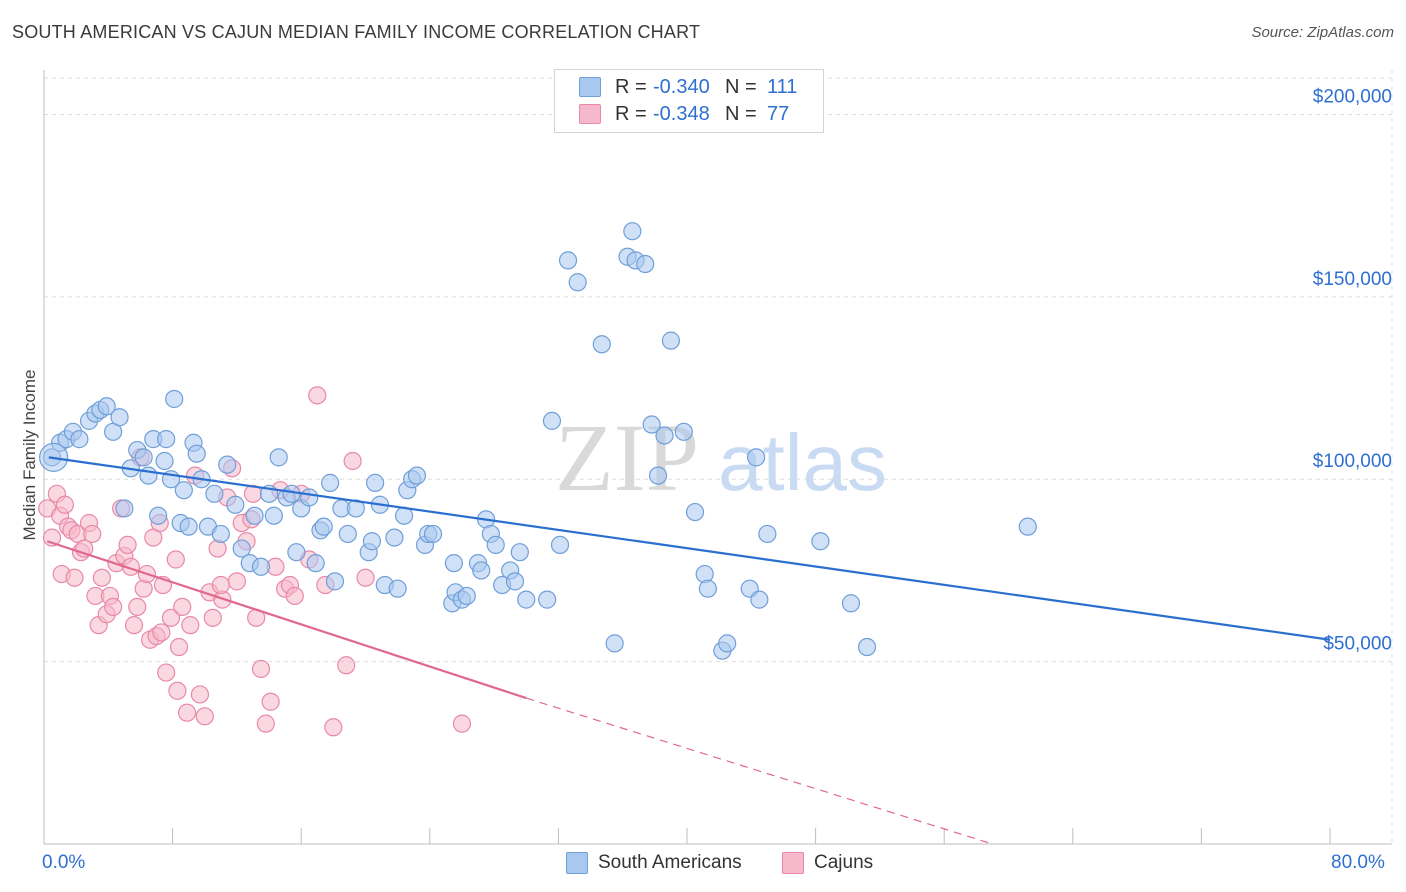 This screenshot has height=892, width=1406. Describe the element at coordinates (741, 113) in the screenshot. I see `n-label: N =` at that location.